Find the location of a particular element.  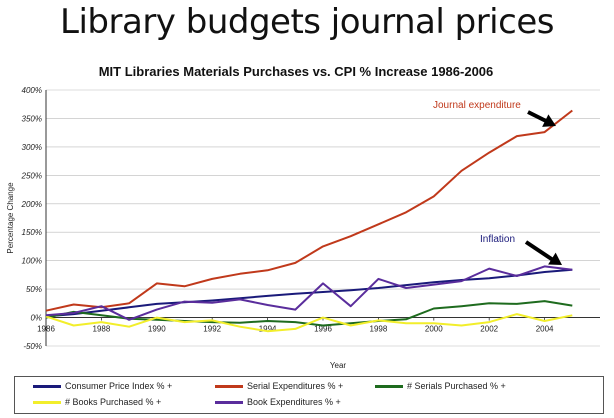

annotations: Journal expenditure Inflation is located at coordinates (497, 182).